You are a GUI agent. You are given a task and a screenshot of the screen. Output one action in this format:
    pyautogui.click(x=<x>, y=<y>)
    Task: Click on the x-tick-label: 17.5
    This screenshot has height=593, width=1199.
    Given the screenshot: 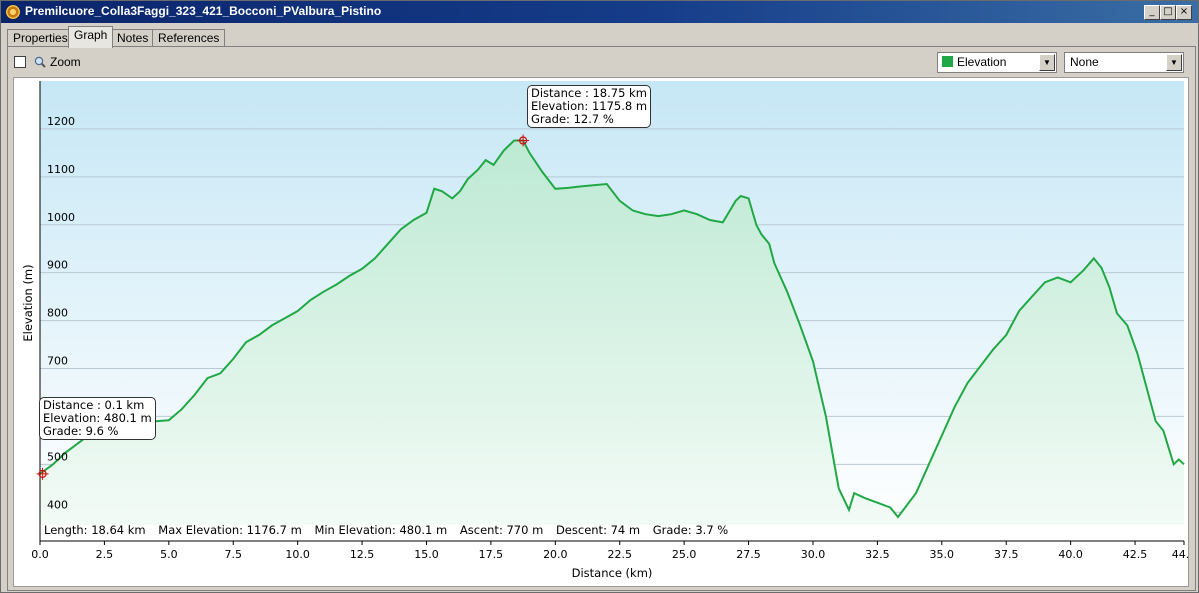 What is the action you would take?
    pyautogui.click(x=491, y=554)
    